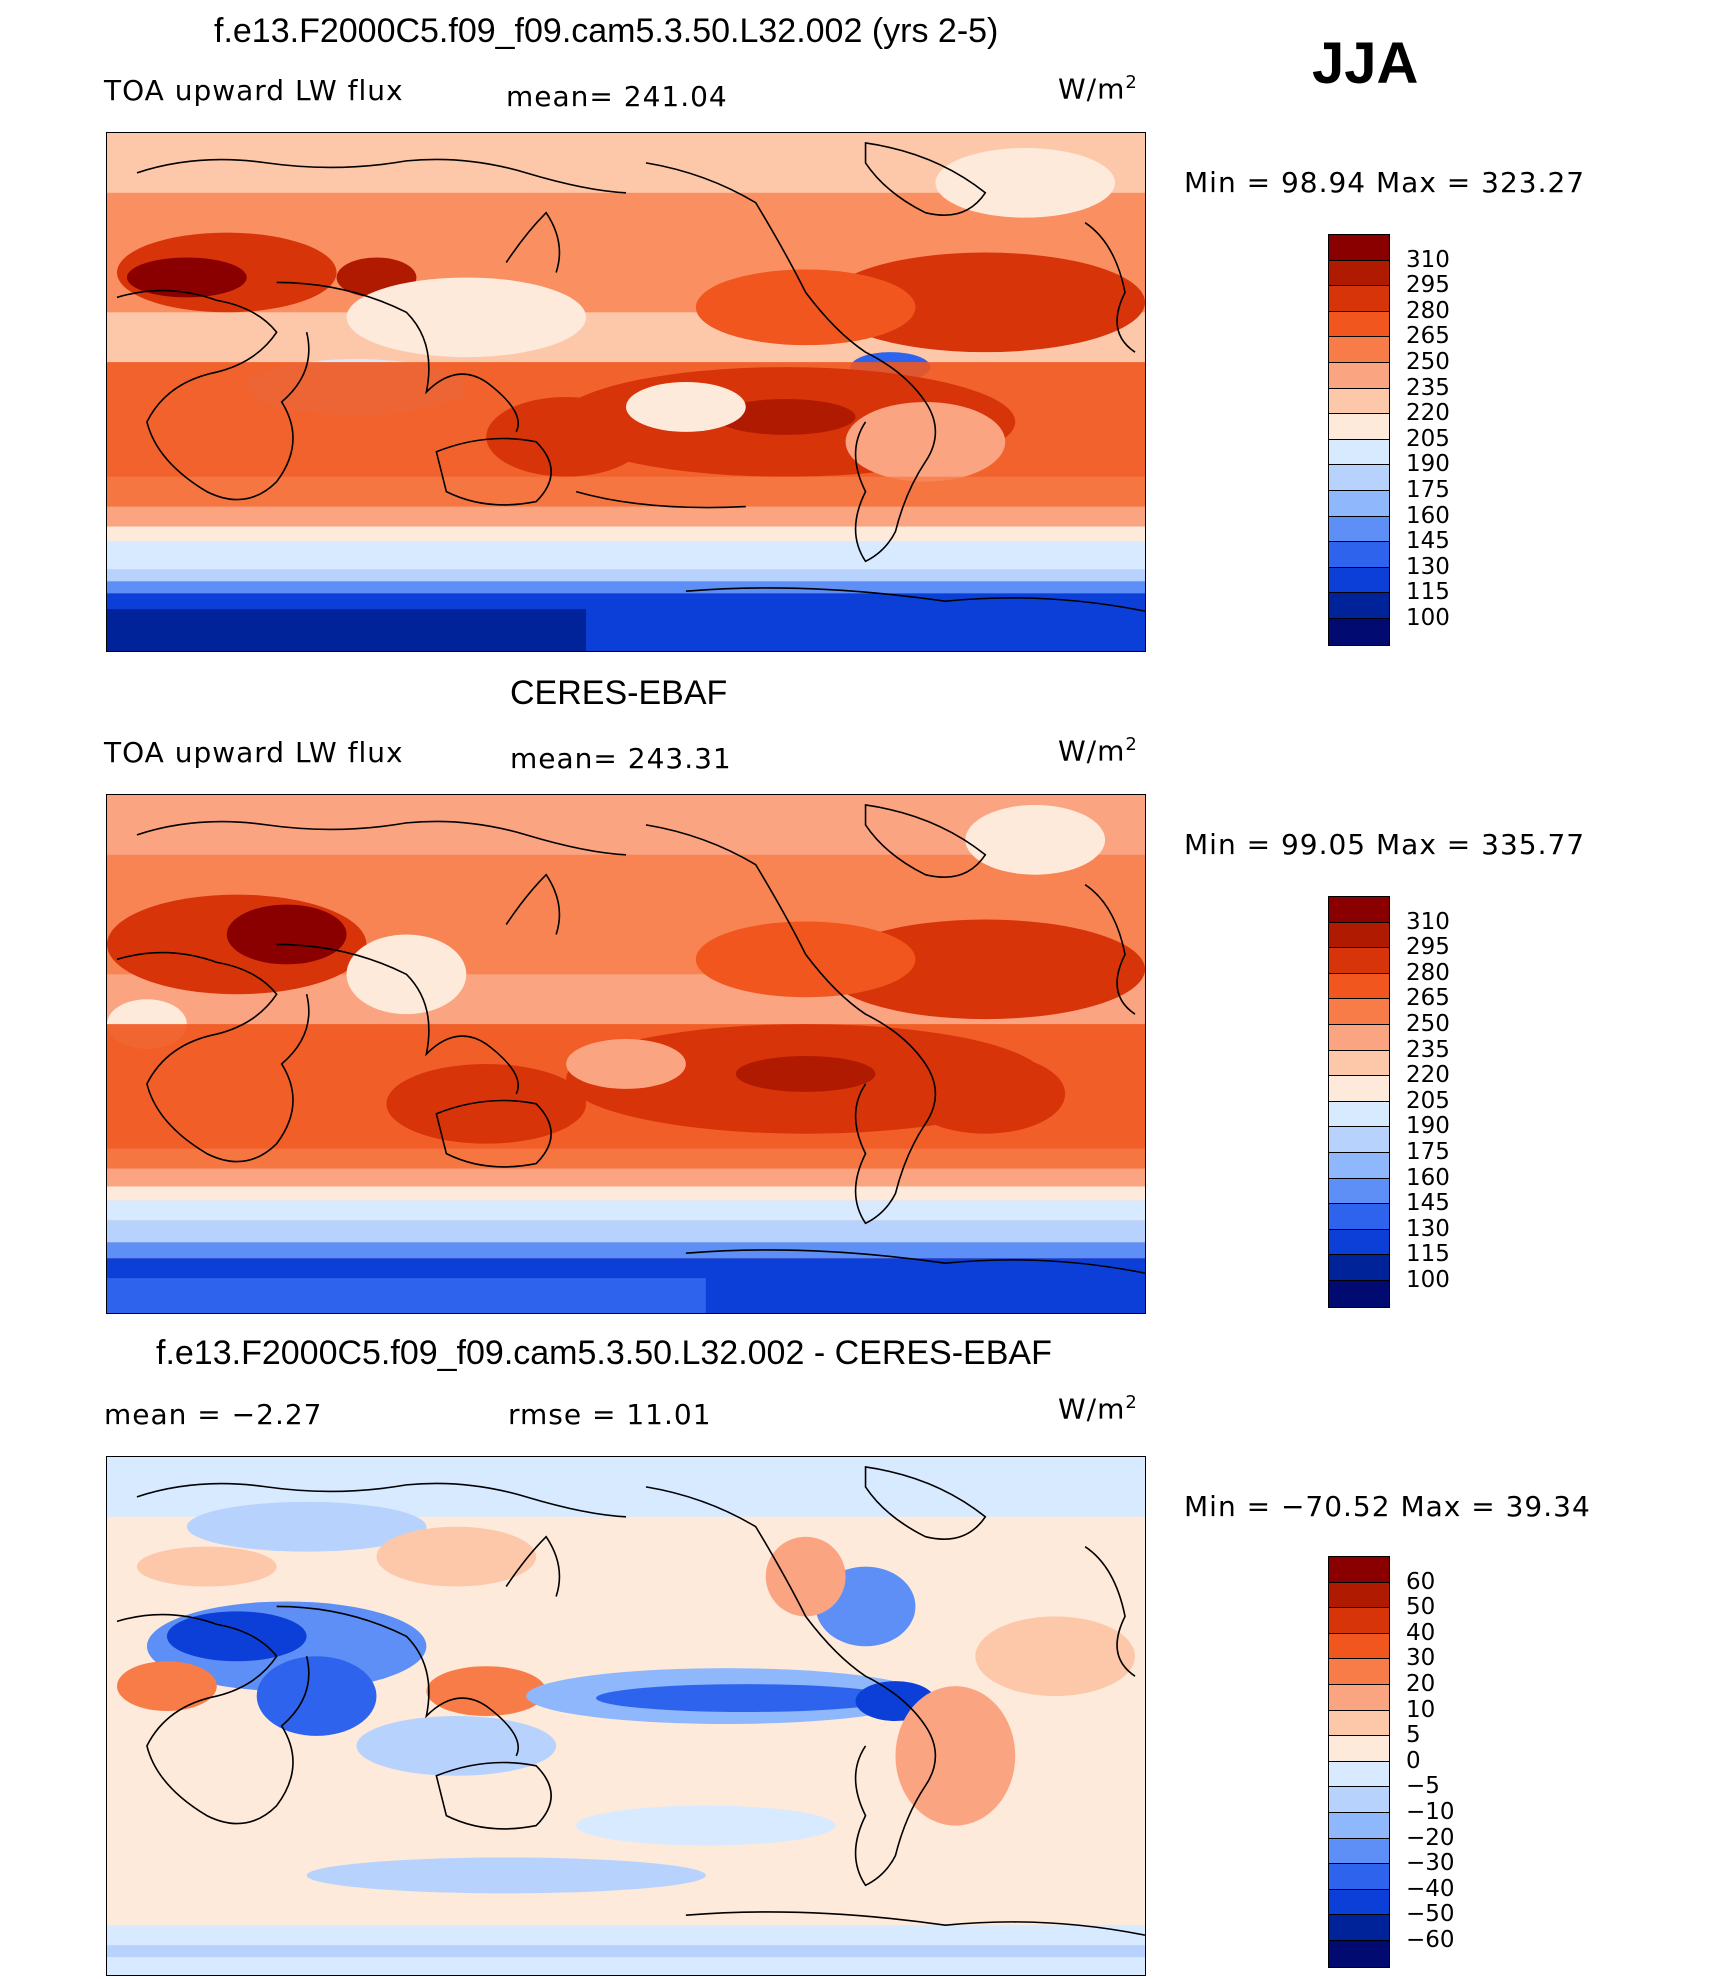 The height and width of the screenshot is (1979, 1710). I want to click on colorbar-tick-label: −40, so click(1430, 1888).